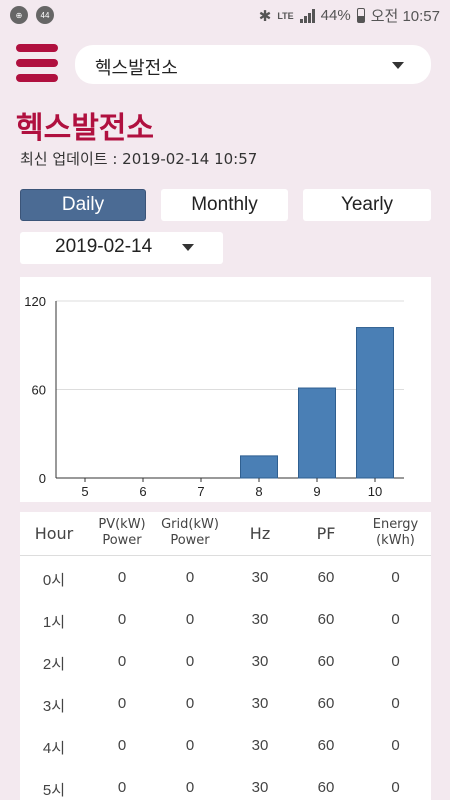  What do you see at coordinates (225, 15) in the screenshot?
I see `status-bar: ⊕ 44 ✱ LTE 44% 오전 10:57` at bounding box center [225, 15].